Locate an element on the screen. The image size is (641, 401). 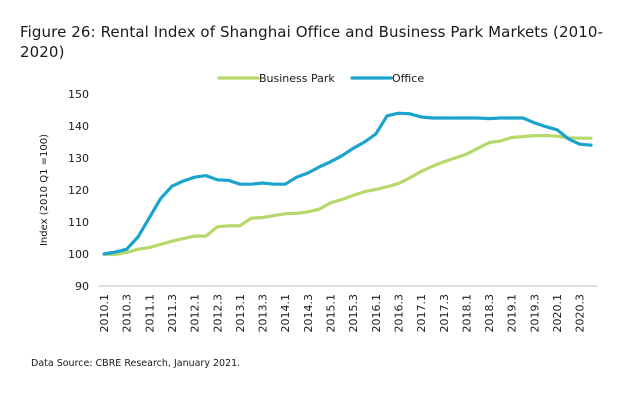
y-axis-ticks: 90 100 110 120 130 140 150 is located at coordinates (78, 190).